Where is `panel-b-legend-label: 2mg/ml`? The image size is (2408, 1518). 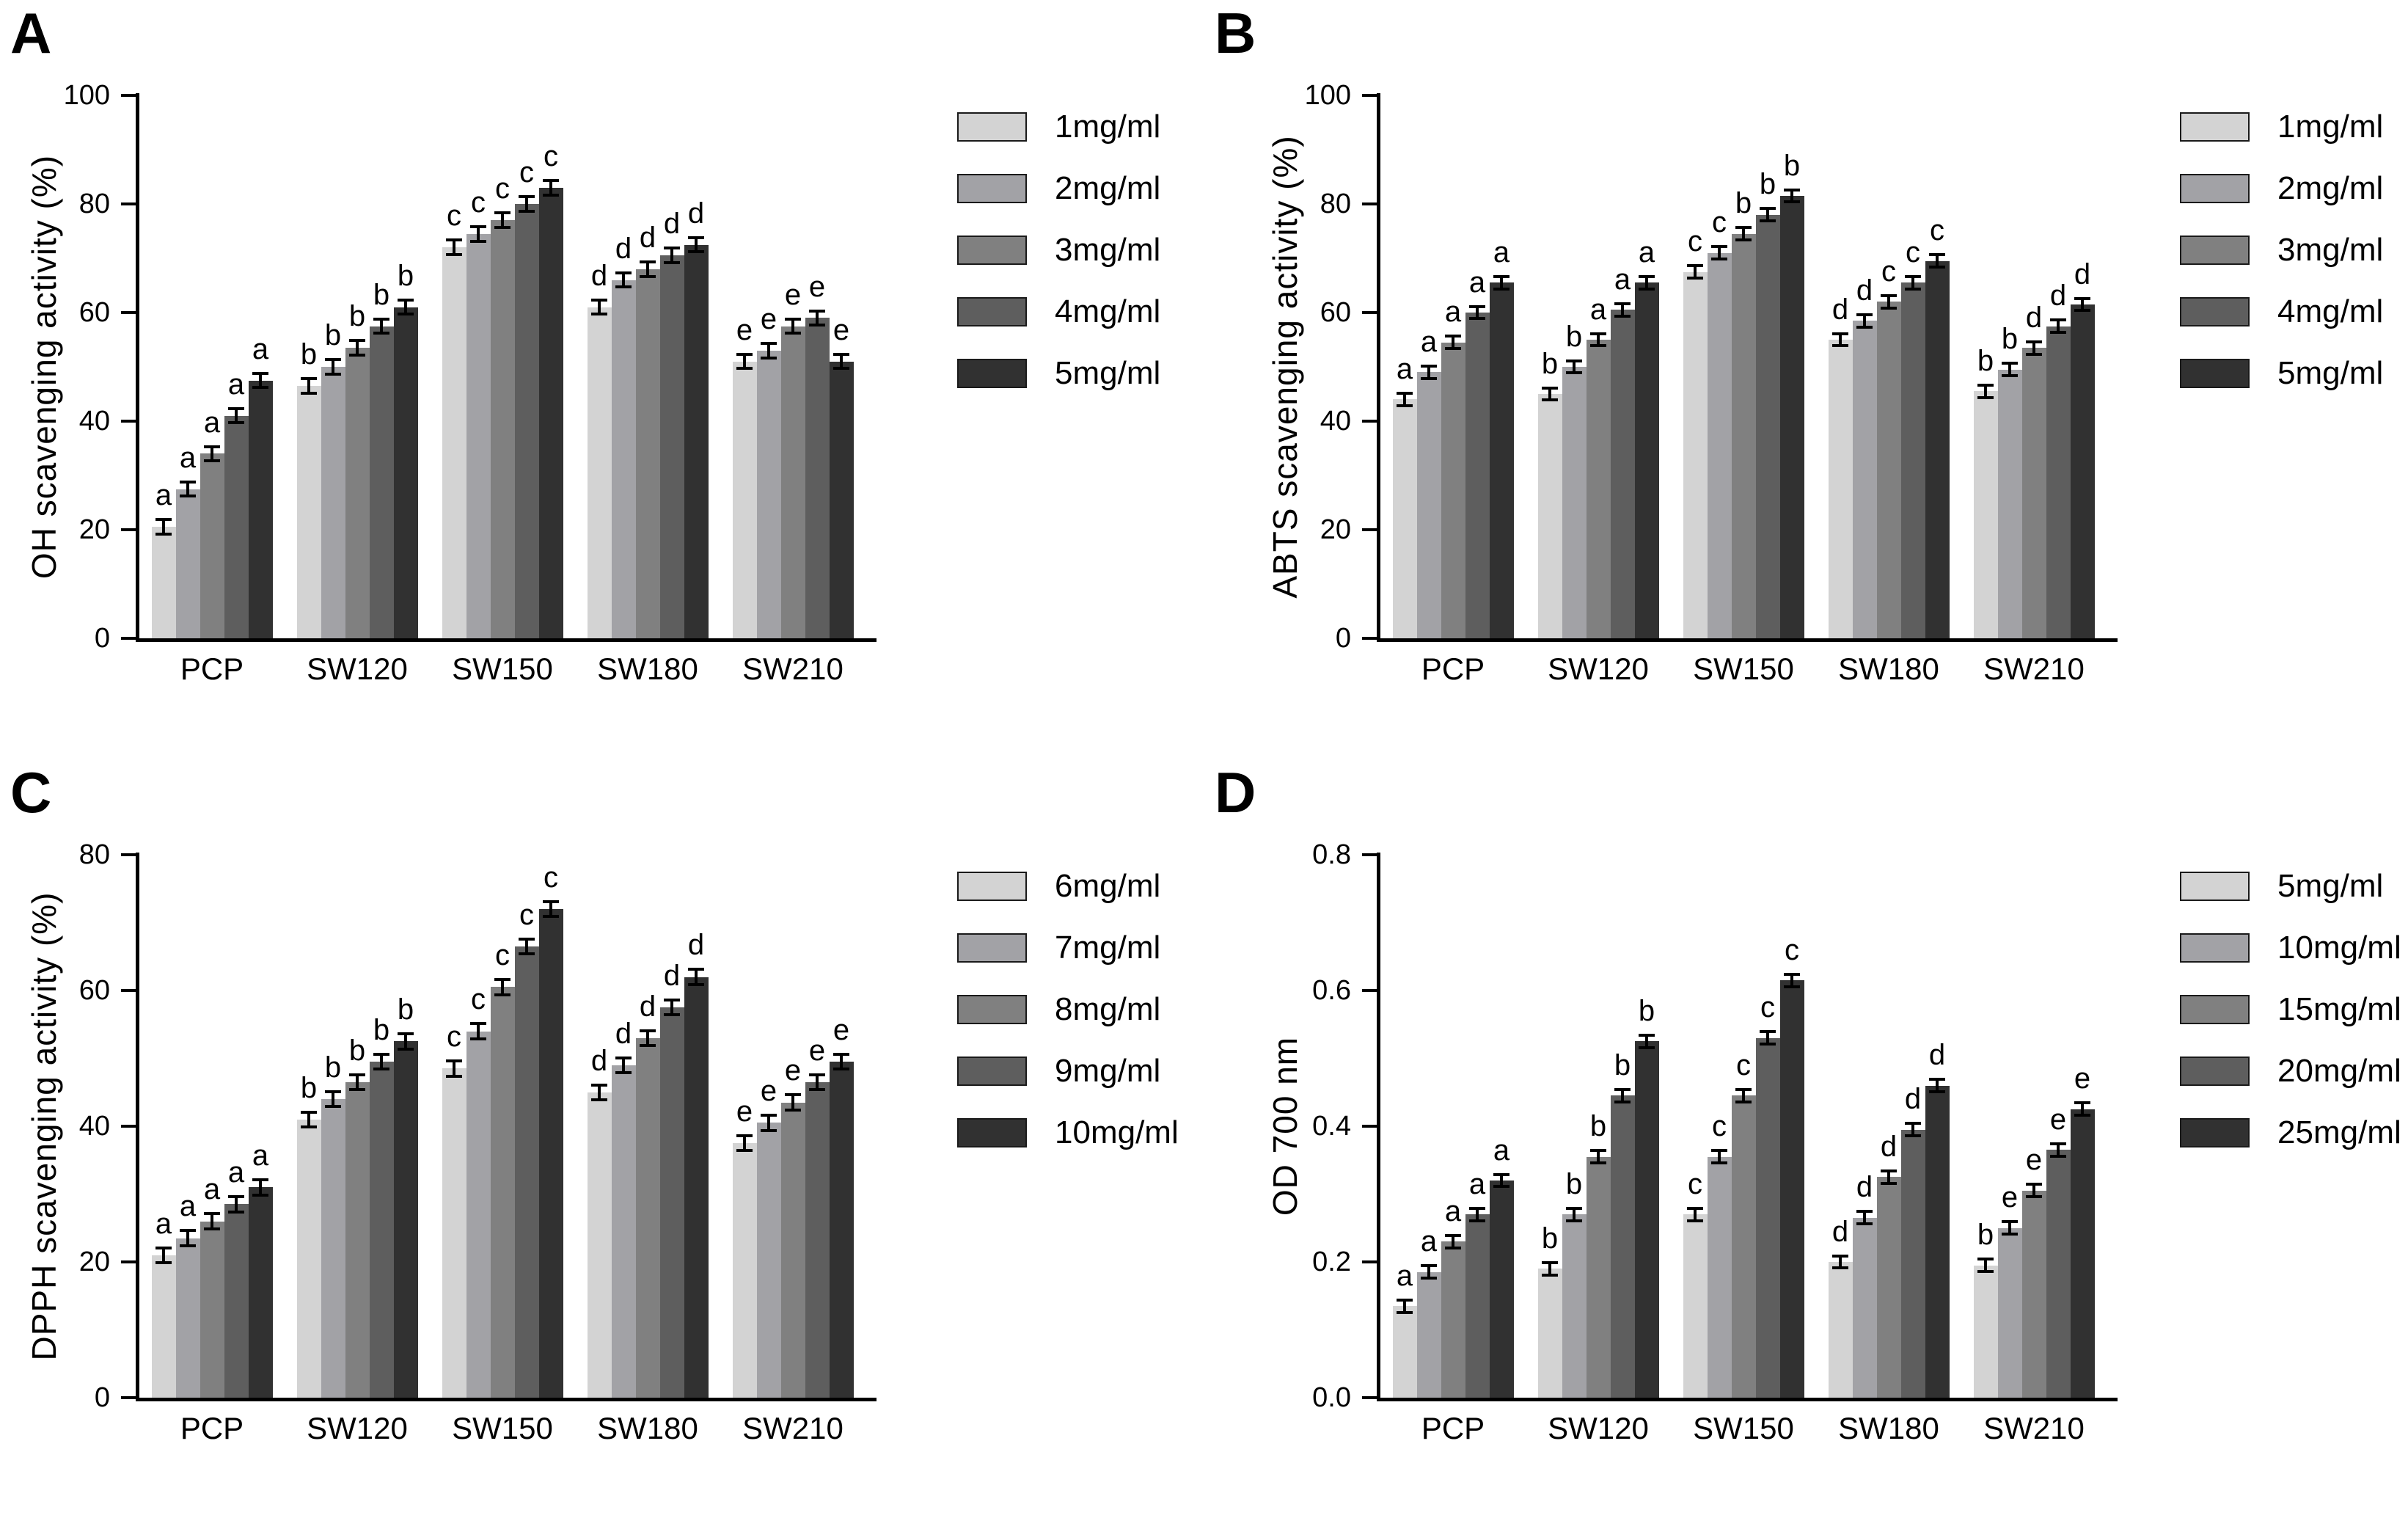
panel-b-legend-label: 2mg/ml is located at coordinates (2330, 188).